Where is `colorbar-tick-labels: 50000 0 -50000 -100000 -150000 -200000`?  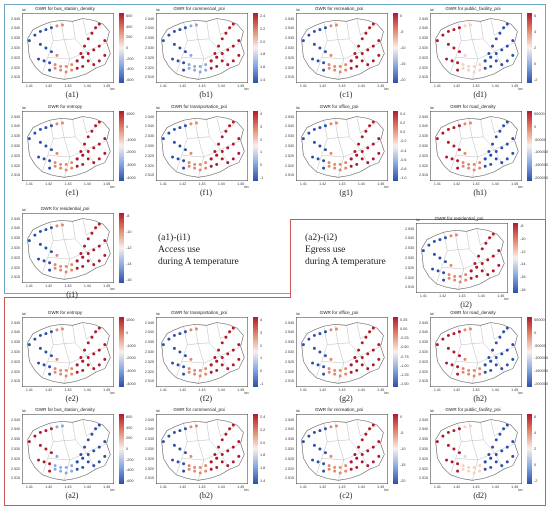
colorbar-tick-labels: 50000 0 -50000 -100000 -150000 -200000 is located at coordinates (542, 146).